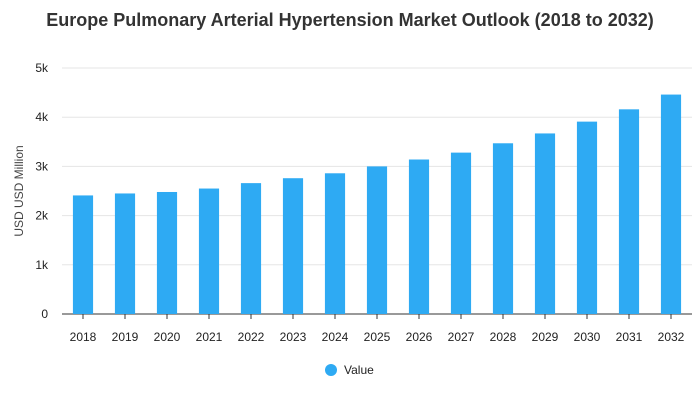  Describe the element at coordinates (42, 117) in the screenshot. I see `y-tick-label: 4k` at that location.